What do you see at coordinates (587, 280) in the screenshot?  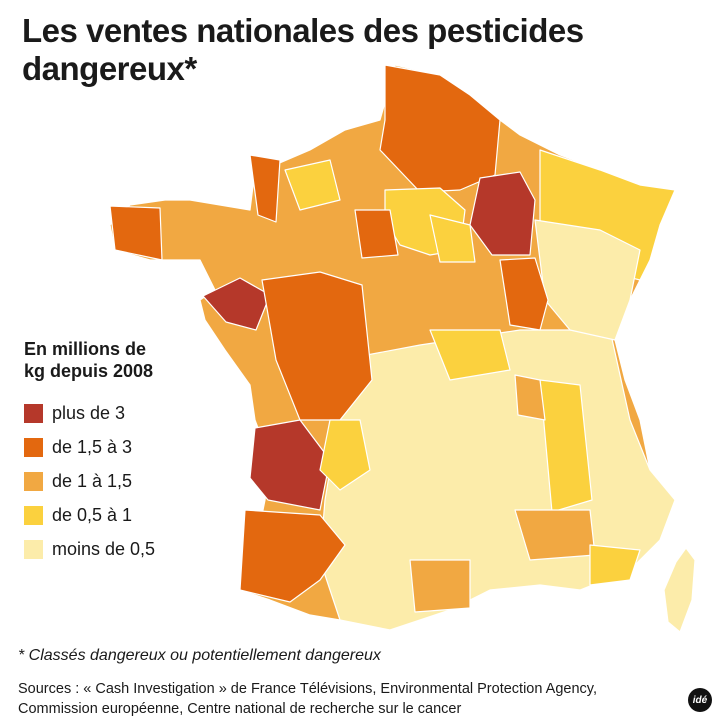 I see `region-east-pale` at bounding box center [587, 280].